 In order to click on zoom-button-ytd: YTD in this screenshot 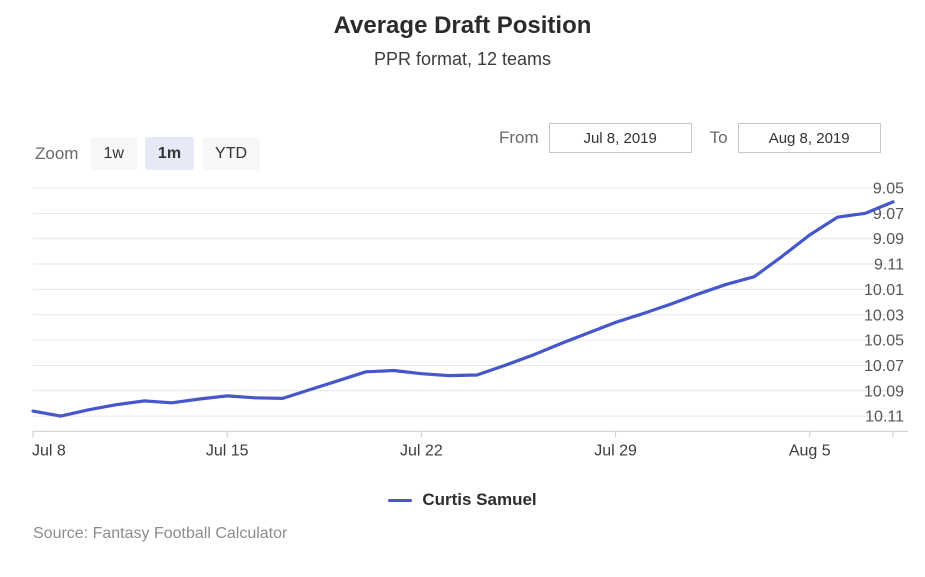, I will do `click(231, 153)`.